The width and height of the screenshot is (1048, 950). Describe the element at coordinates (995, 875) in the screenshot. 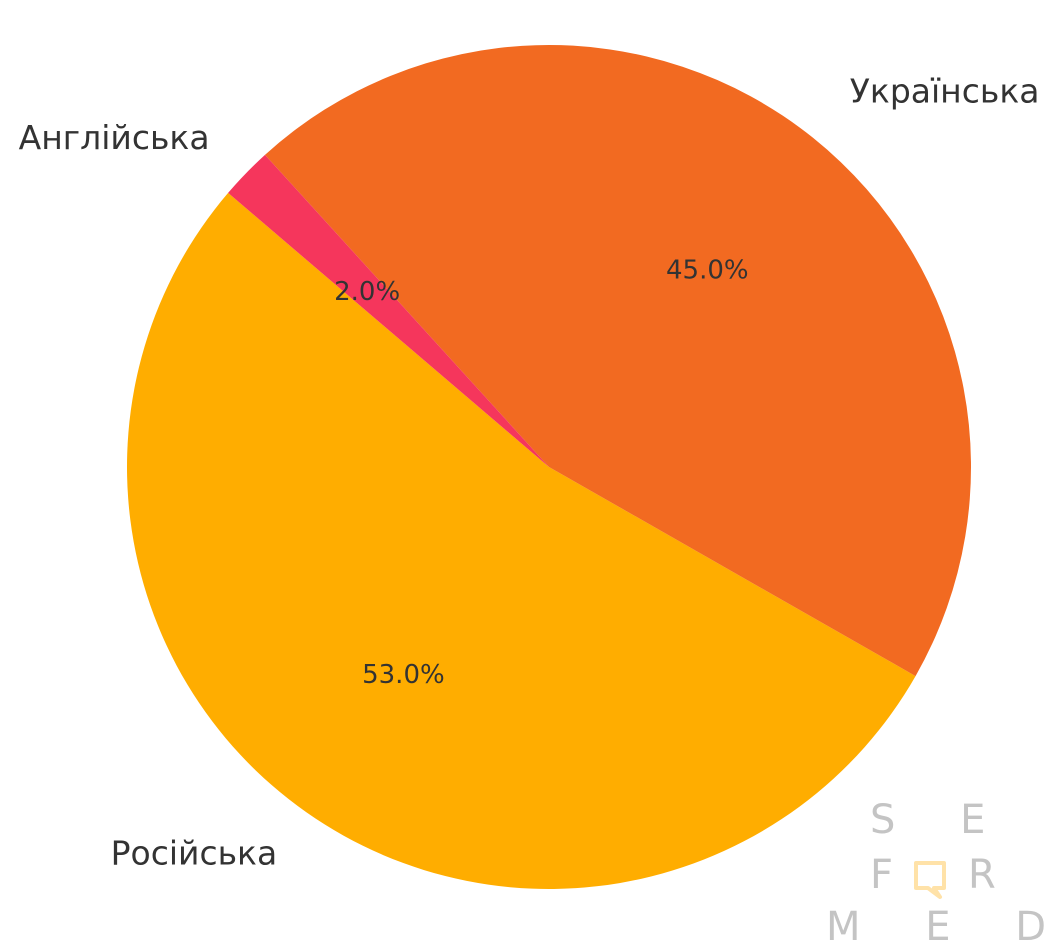

I see `watermark-line-2-r: R` at that location.